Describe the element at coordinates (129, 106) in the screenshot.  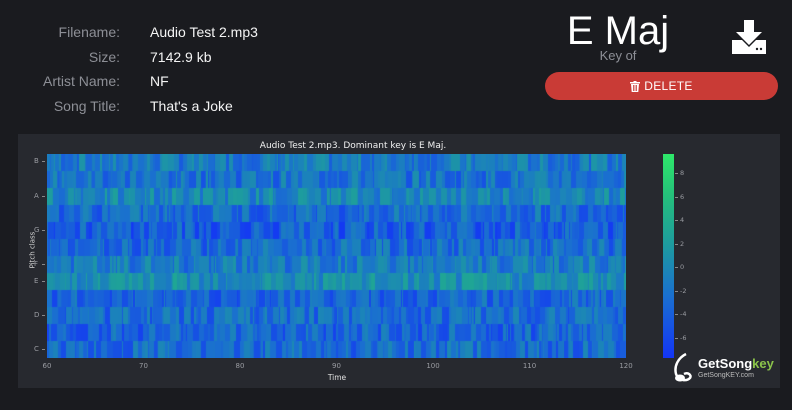
I see `info-row-title: Song Title: That's a Joke` at that location.